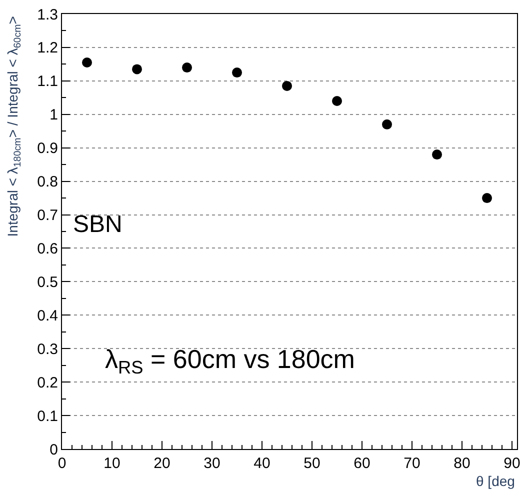  I want to click on x-tick-label: 30, so click(212, 463).